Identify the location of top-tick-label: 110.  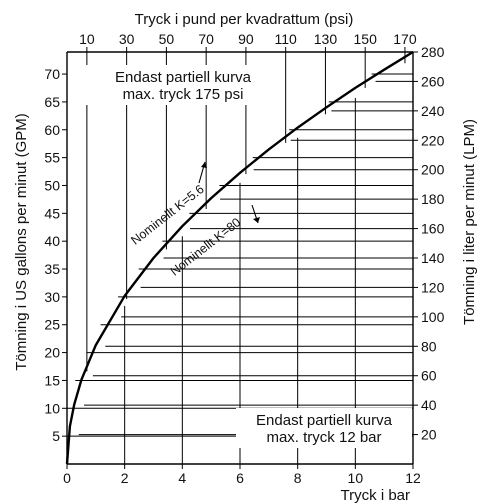
(286, 39).